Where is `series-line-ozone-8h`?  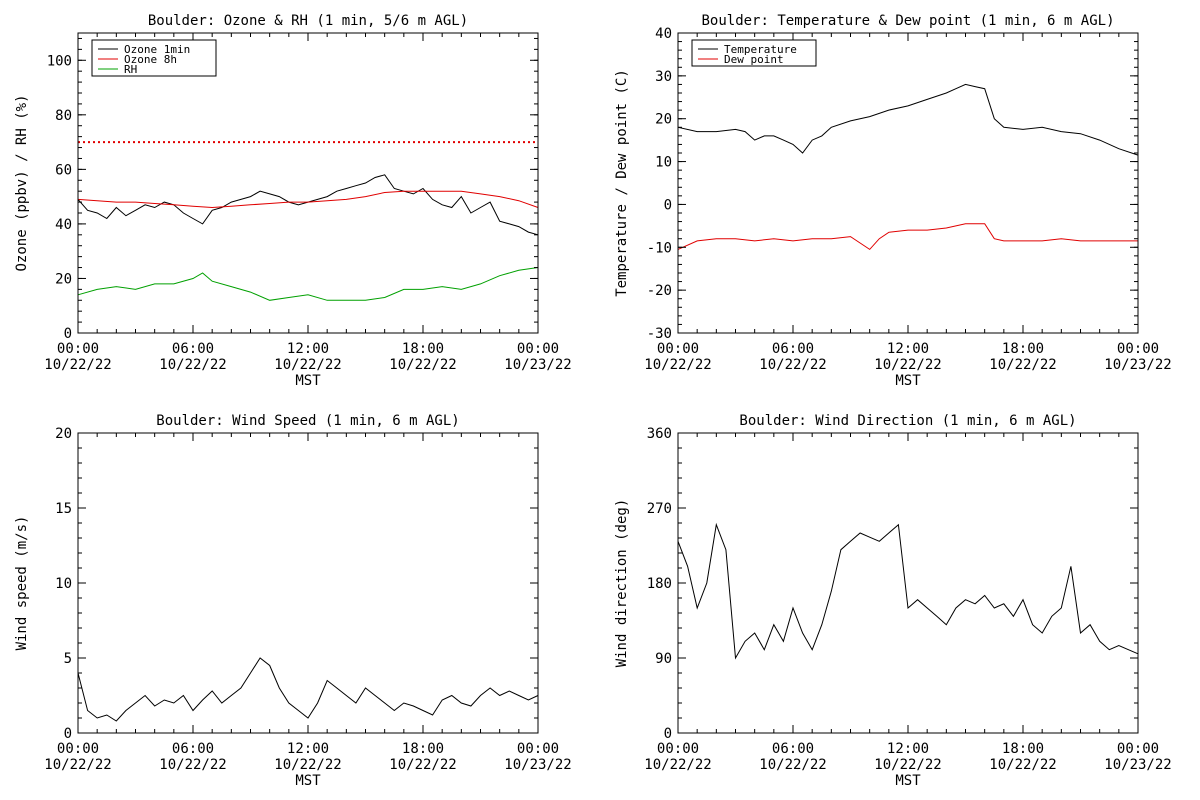
series-line-ozone-8h is located at coordinates (308, 199).